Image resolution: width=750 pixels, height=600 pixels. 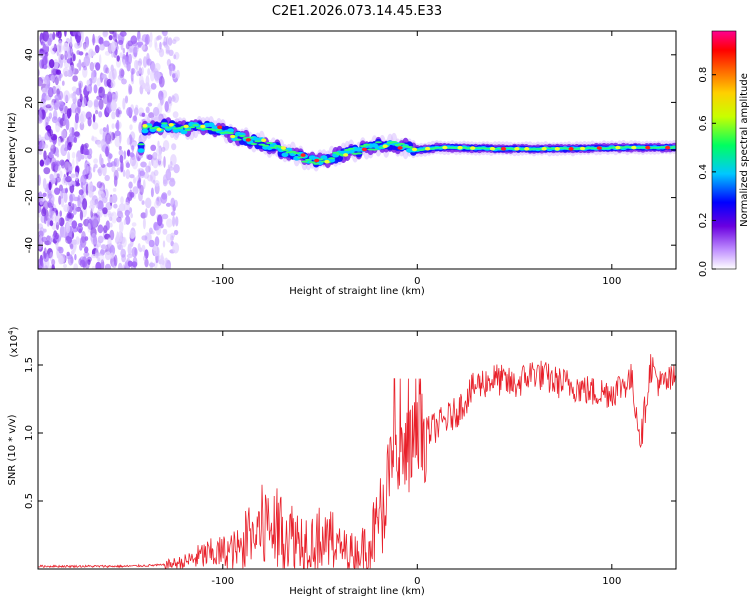 I want to click on snr-ylabel: SNR (10 * v/v), so click(x=12, y=449).